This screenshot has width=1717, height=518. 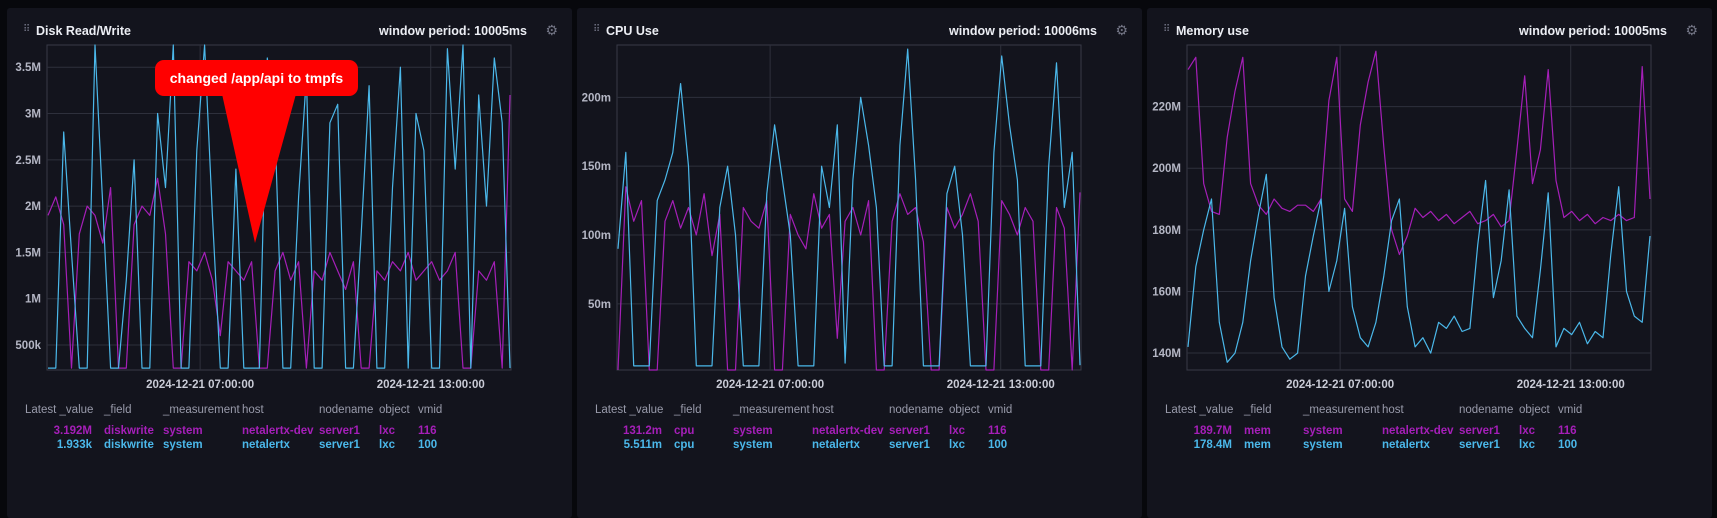 I want to click on y-tick-label: 2M, so click(x=33, y=207).